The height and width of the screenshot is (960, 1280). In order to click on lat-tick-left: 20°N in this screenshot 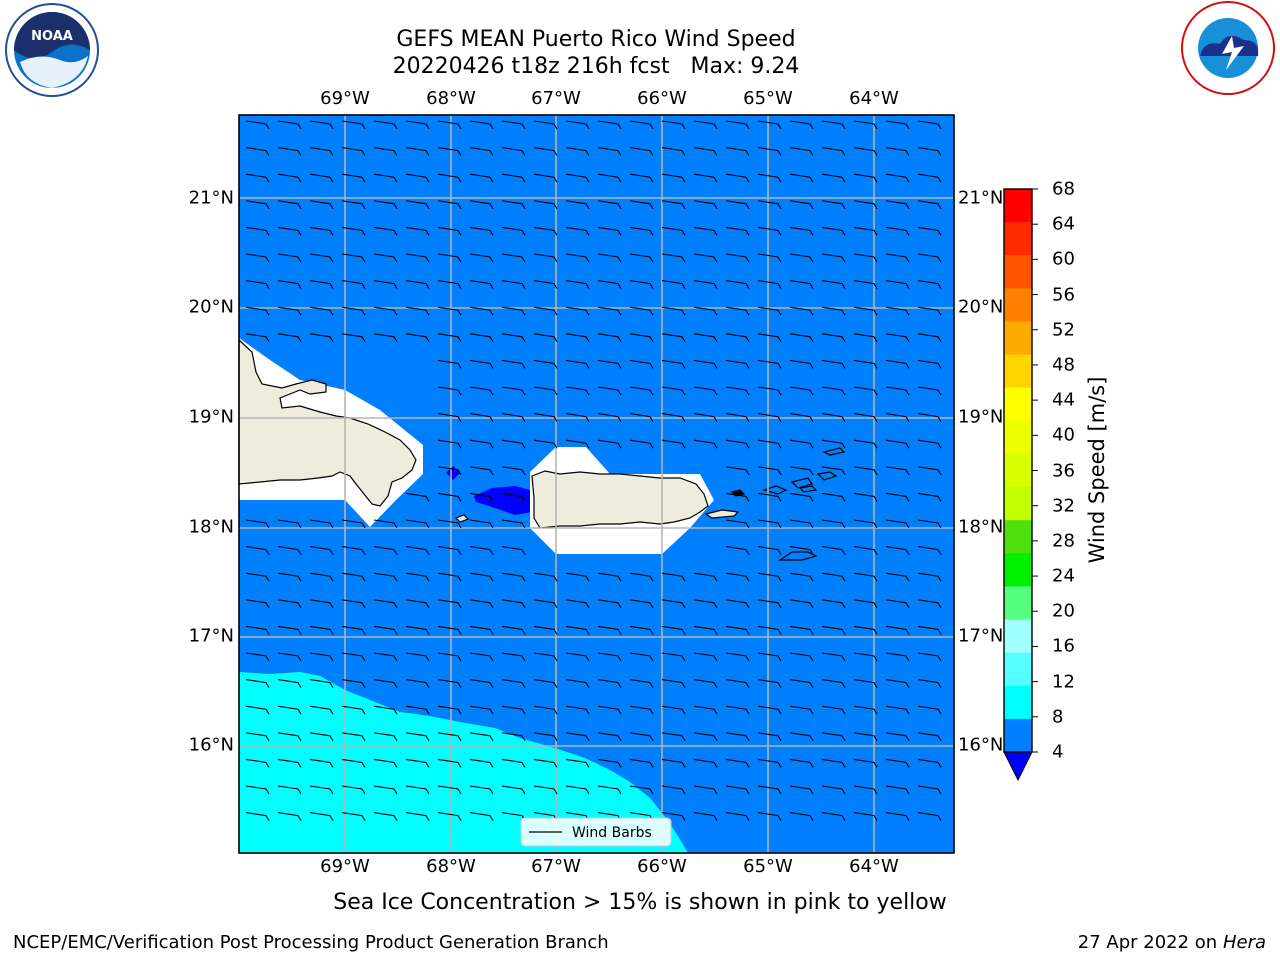, I will do `click(211, 307)`.